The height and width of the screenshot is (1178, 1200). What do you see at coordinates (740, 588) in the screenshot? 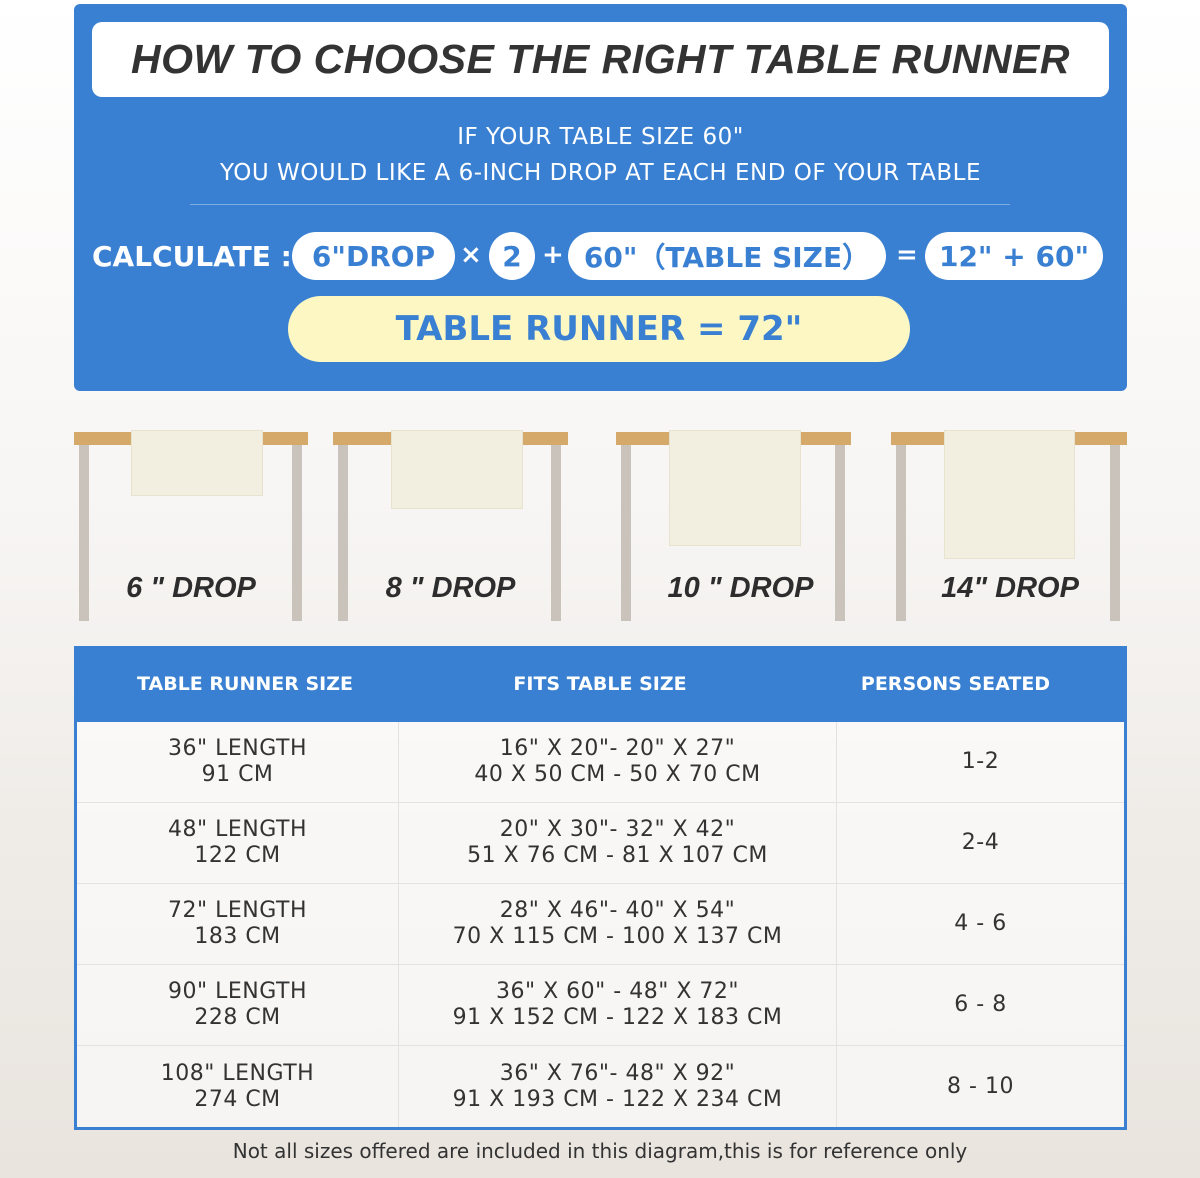
I see `drop-label: 10 " DROP` at bounding box center [740, 588].